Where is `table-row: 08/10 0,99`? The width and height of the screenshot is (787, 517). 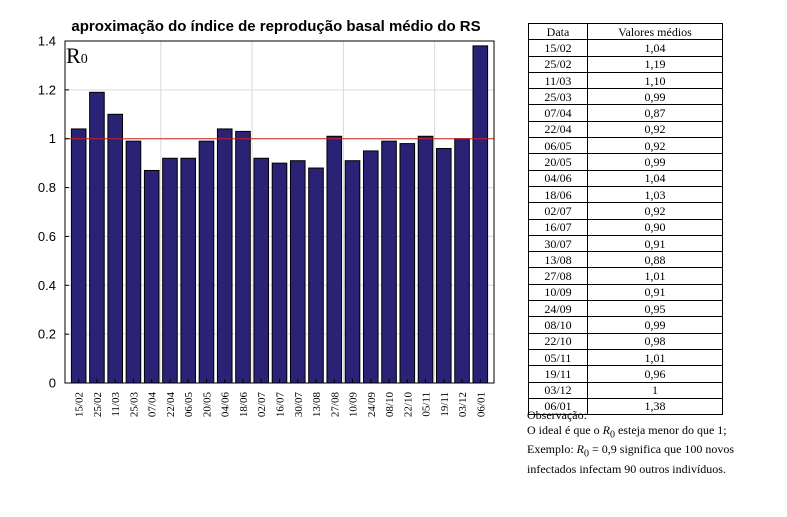 table-row: 08/10 0,99 is located at coordinates (625, 325).